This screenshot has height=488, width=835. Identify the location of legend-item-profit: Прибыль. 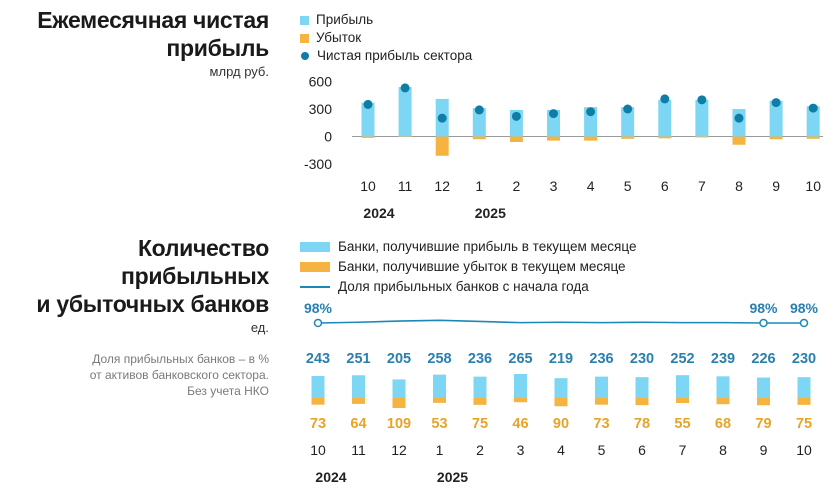
(386, 20).